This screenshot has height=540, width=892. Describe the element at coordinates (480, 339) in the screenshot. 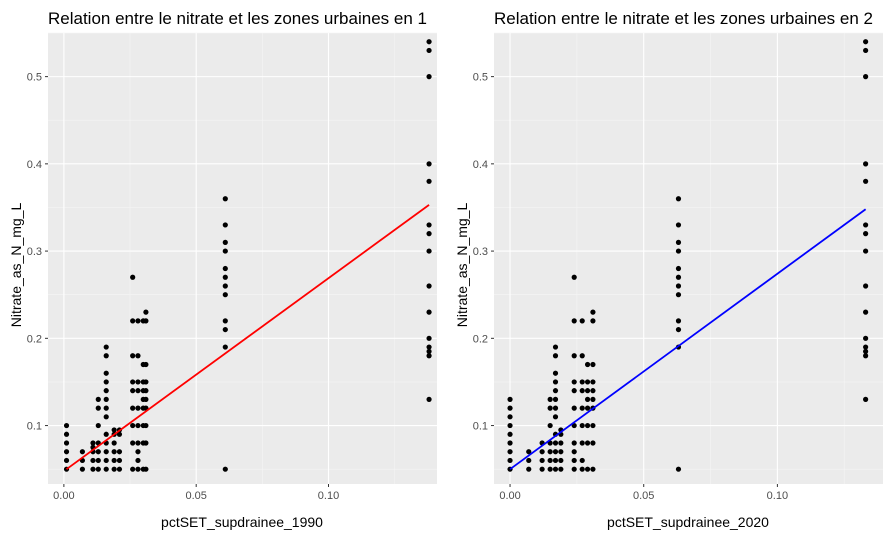

I see `y-tick-label: 0.2` at that location.